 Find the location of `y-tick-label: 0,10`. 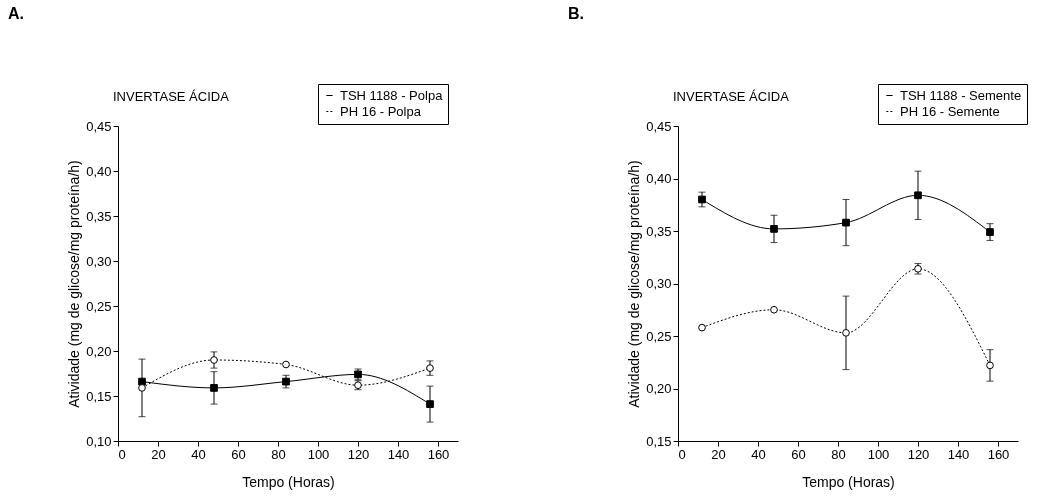

y-tick-label: 0,10 is located at coordinates (99, 441).